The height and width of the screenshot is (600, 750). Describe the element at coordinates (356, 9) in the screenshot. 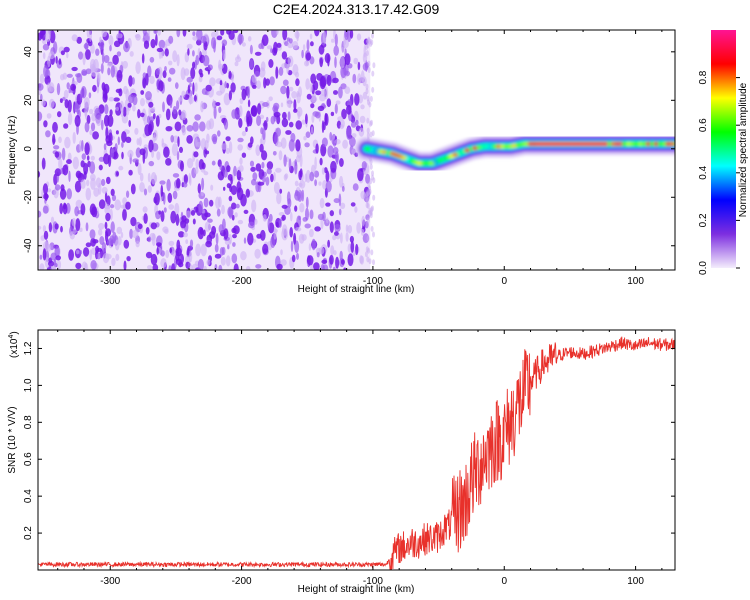

I see `figure-title: C2E4.2024.313.17.42.G09` at that location.